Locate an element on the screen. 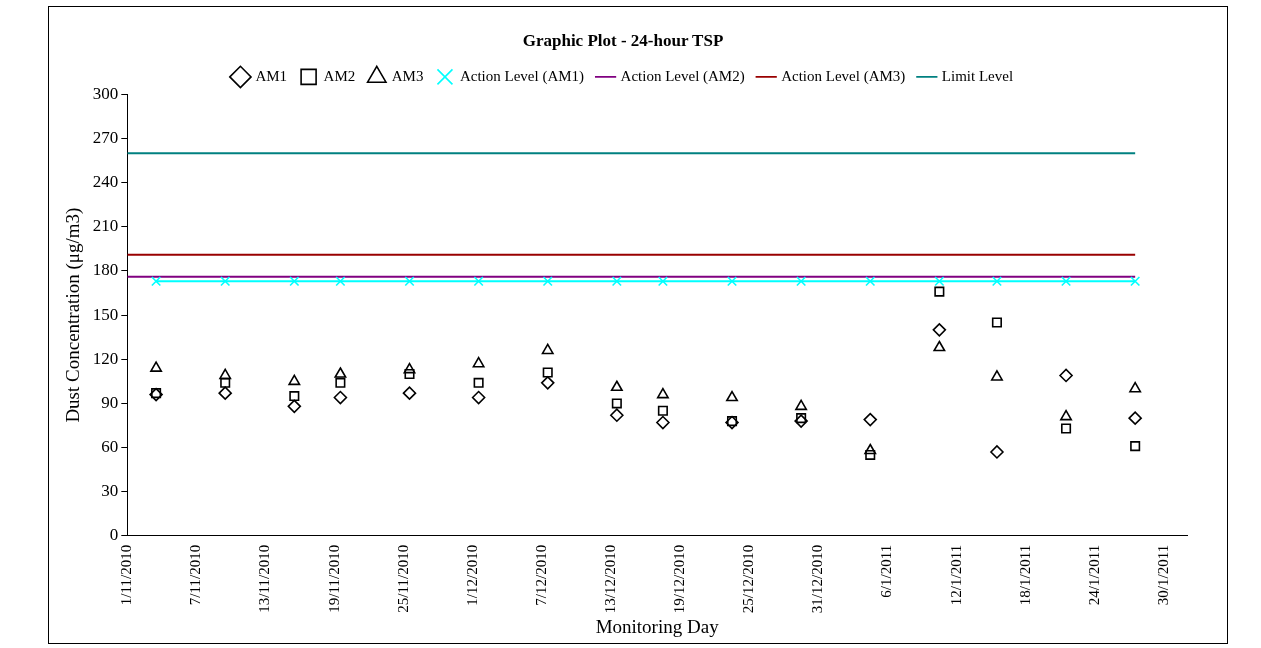 Image resolution: width=1261 pixels, height=648 pixels. x-tick-label: 6/1/2011 is located at coordinates (886, 571).